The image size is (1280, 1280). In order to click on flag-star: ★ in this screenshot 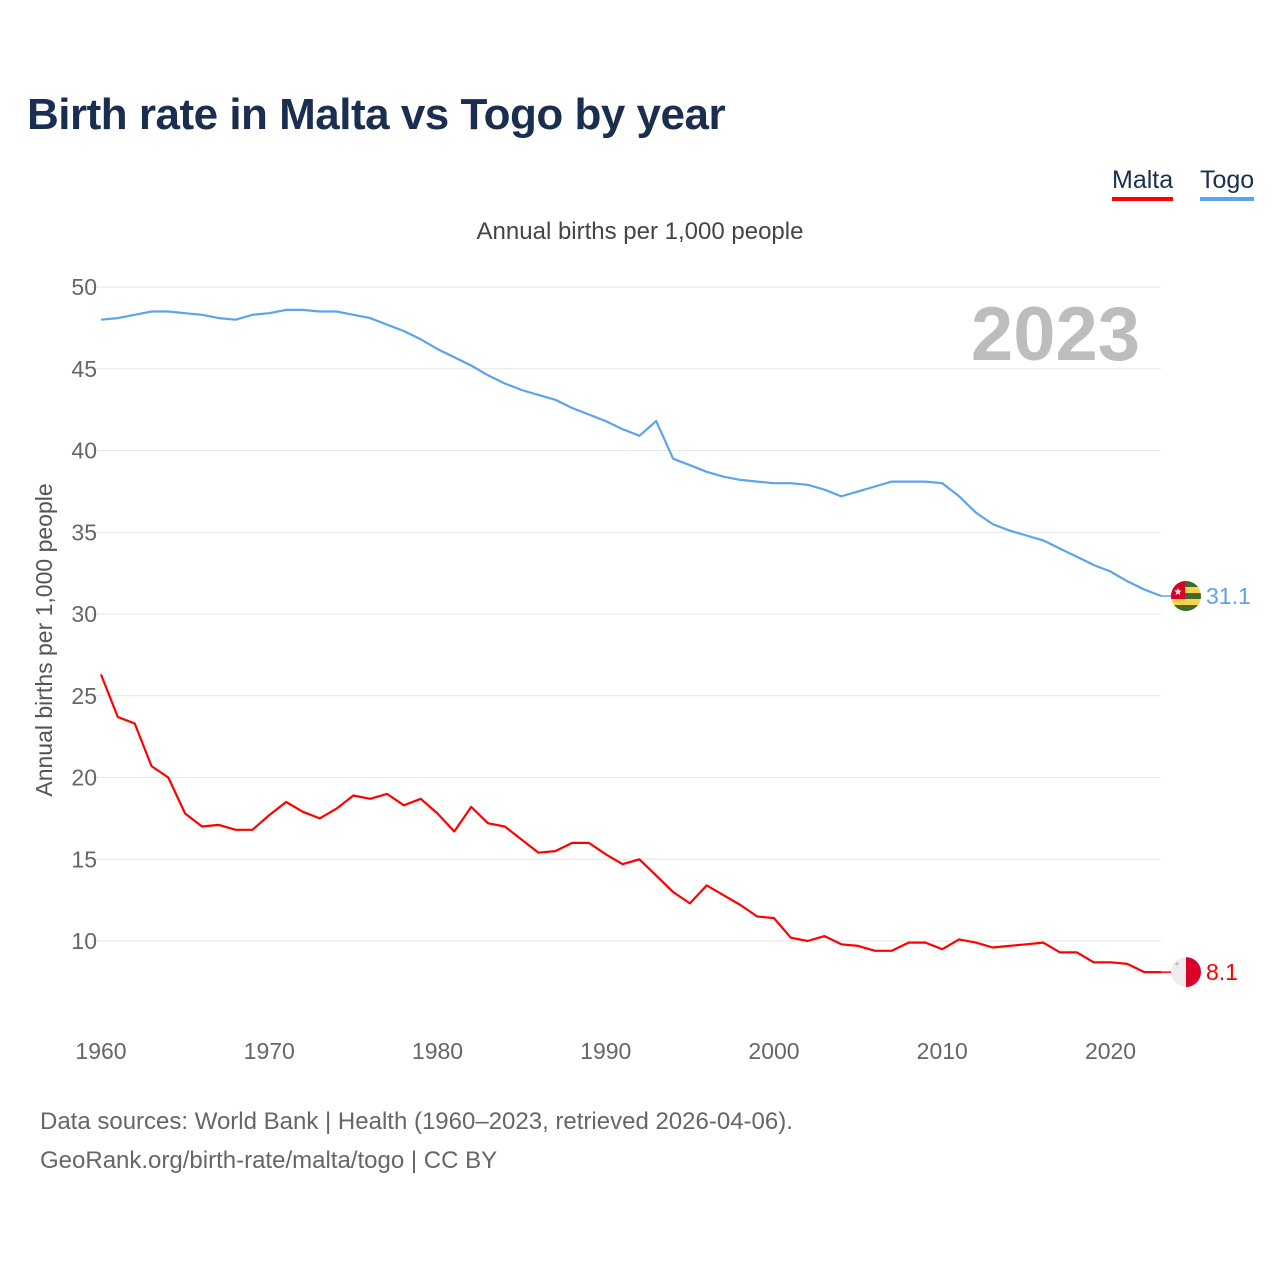, I will do `click(1178, 592)`.